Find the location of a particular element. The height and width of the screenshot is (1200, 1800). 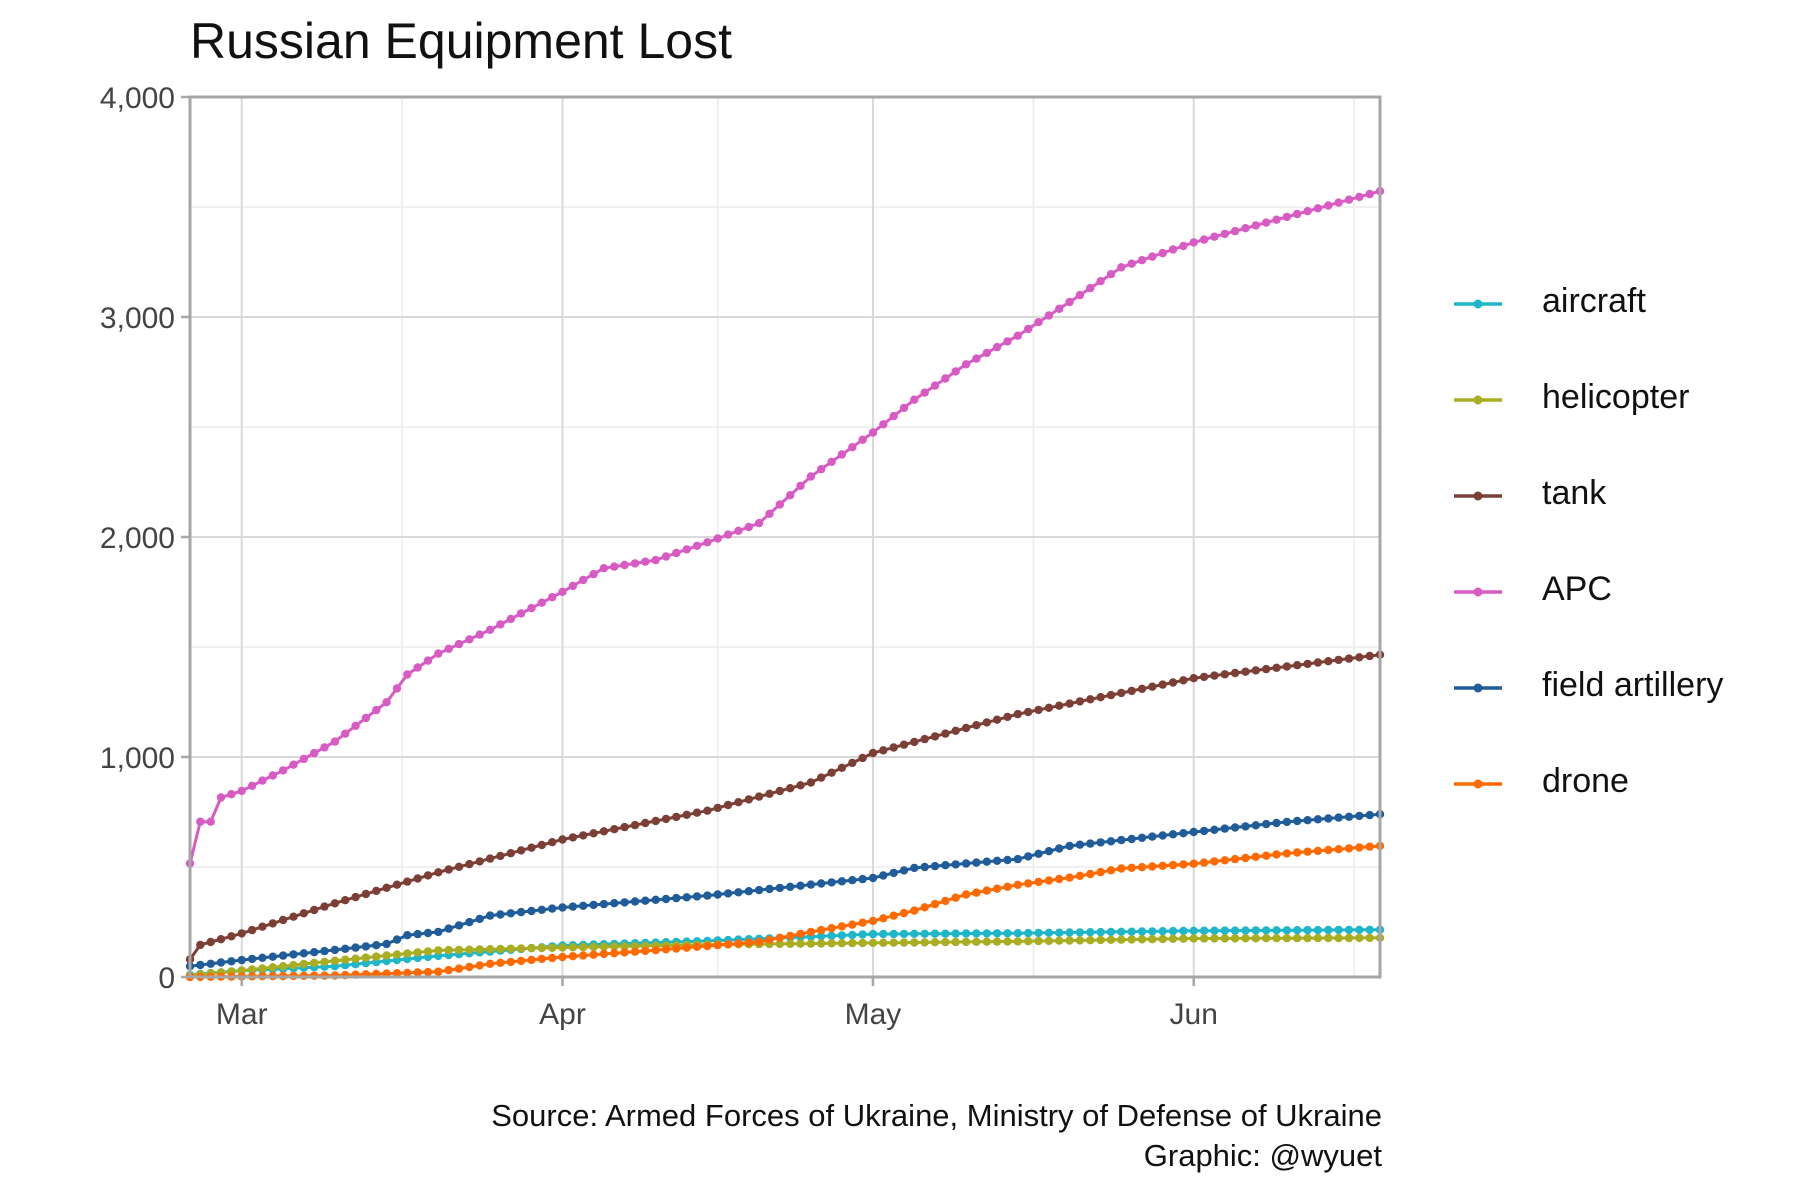

legend-label: tank is located at coordinates (1574, 493).